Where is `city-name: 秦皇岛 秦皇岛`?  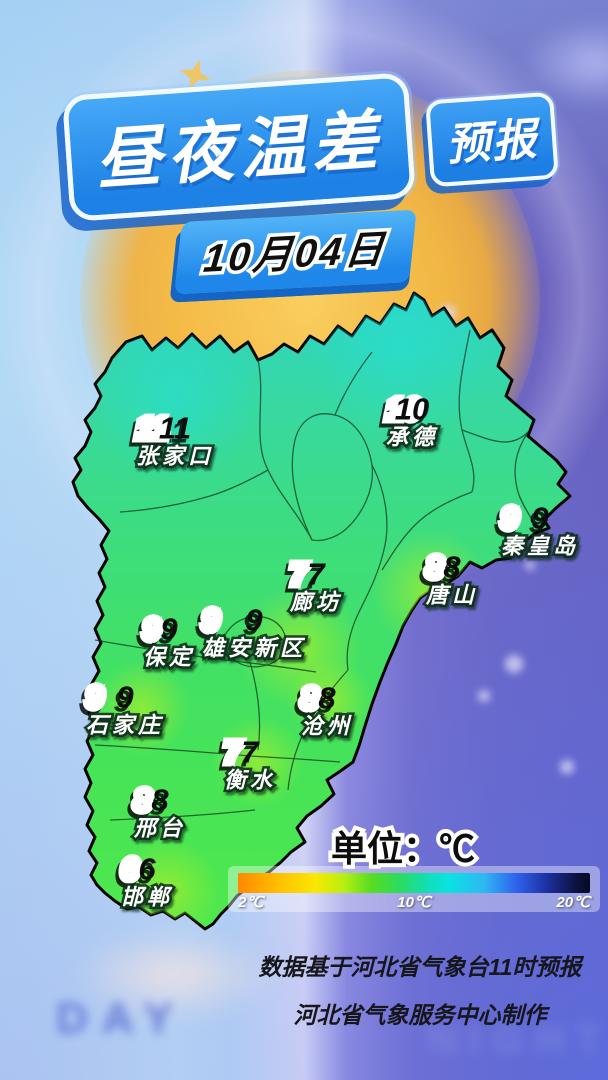 city-name: 秦皇岛 秦皇岛 is located at coordinates (539, 546).